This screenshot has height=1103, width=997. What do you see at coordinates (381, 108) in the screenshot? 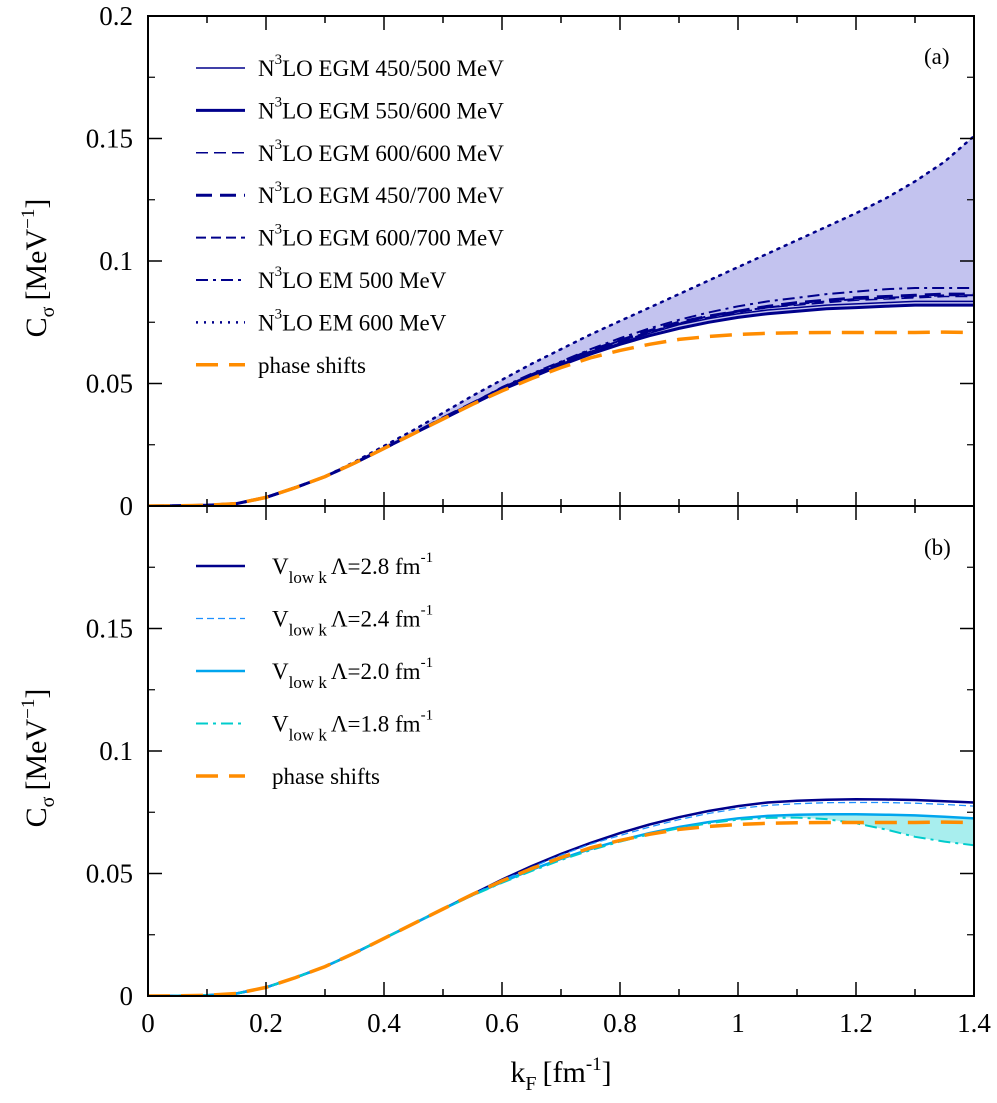
I see `legend-label-1: N3LO EGM 550/600 MeV` at bounding box center [381, 108].